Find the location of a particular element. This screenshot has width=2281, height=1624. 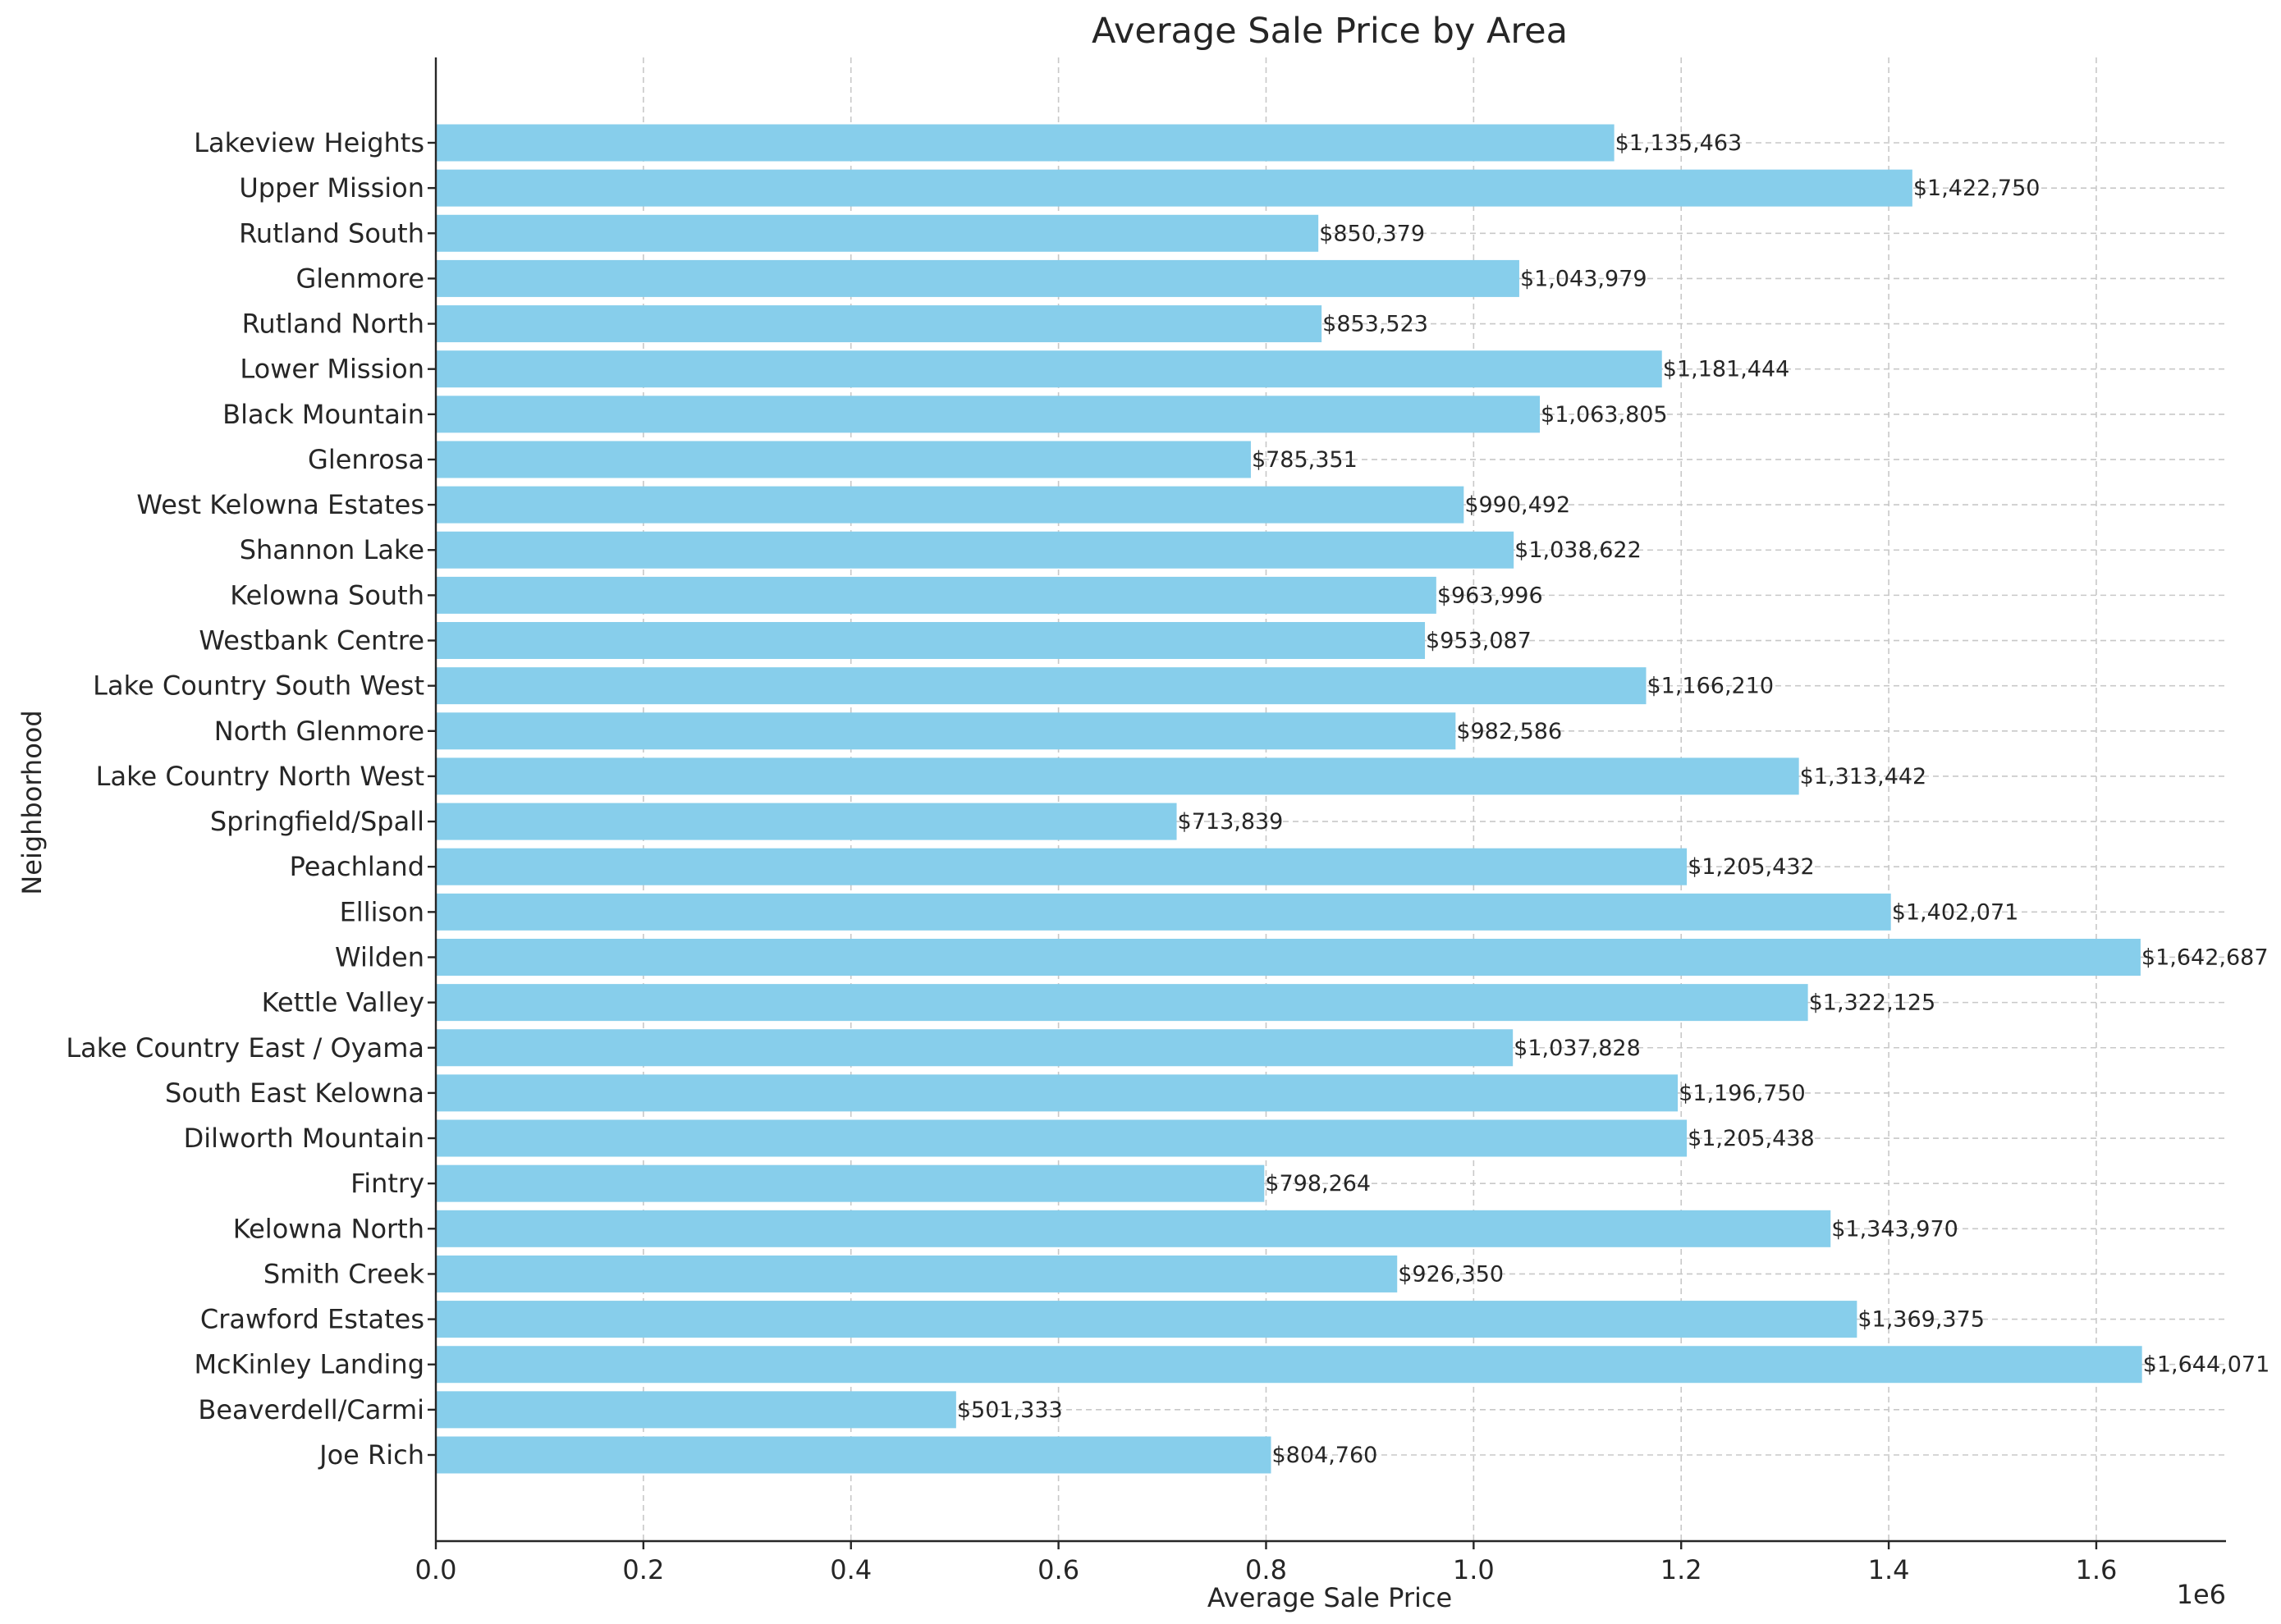

y-tick-label: Ellison is located at coordinates (382, 911).